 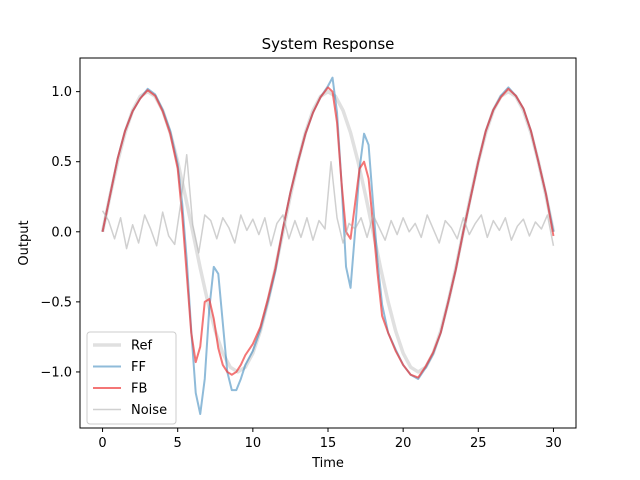 I want to click on y-tick-label: 0.0, so click(x=61, y=232).